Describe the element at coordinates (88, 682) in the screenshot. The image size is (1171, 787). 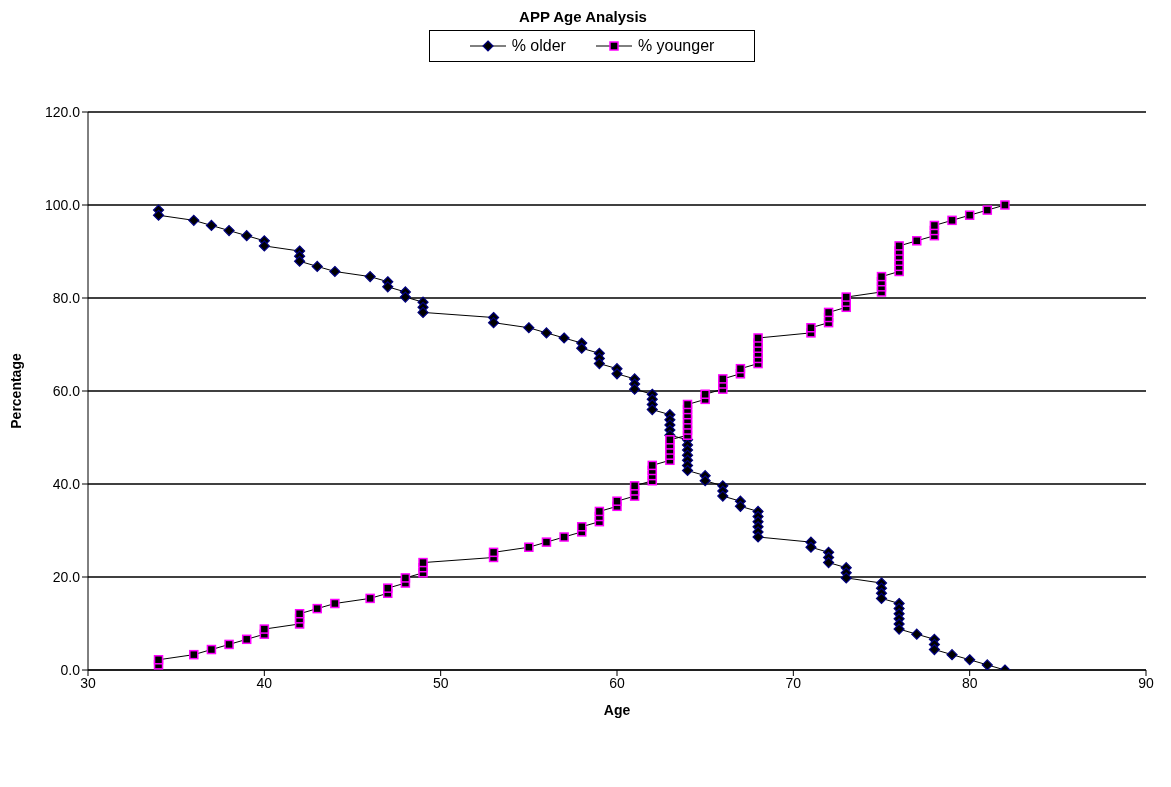
I see `x-tick-label: 30` at that location.